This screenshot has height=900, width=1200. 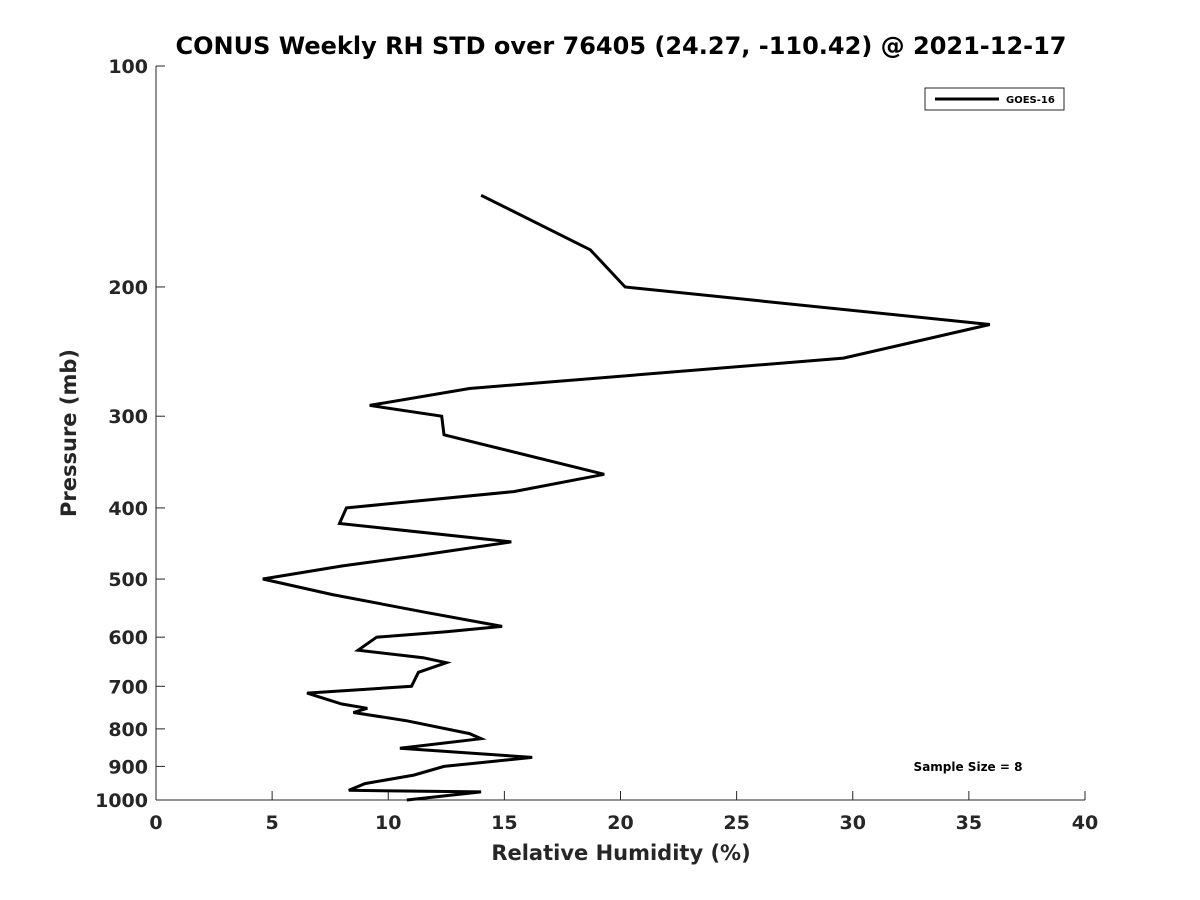 What do you see at coordinates (121, 801) in the screenshot?
I see `y-tick-label: 1000` at bounding box center [121, 801].